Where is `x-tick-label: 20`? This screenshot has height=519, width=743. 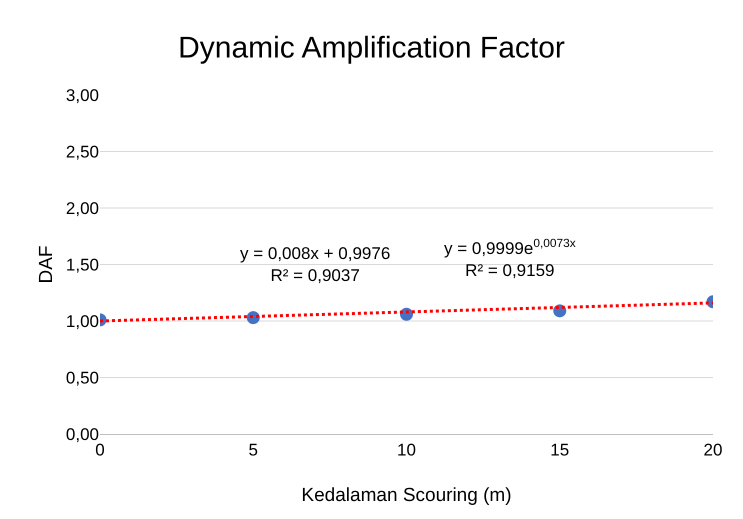
x-tick-label: 20 is located at coordinates (713, 450).